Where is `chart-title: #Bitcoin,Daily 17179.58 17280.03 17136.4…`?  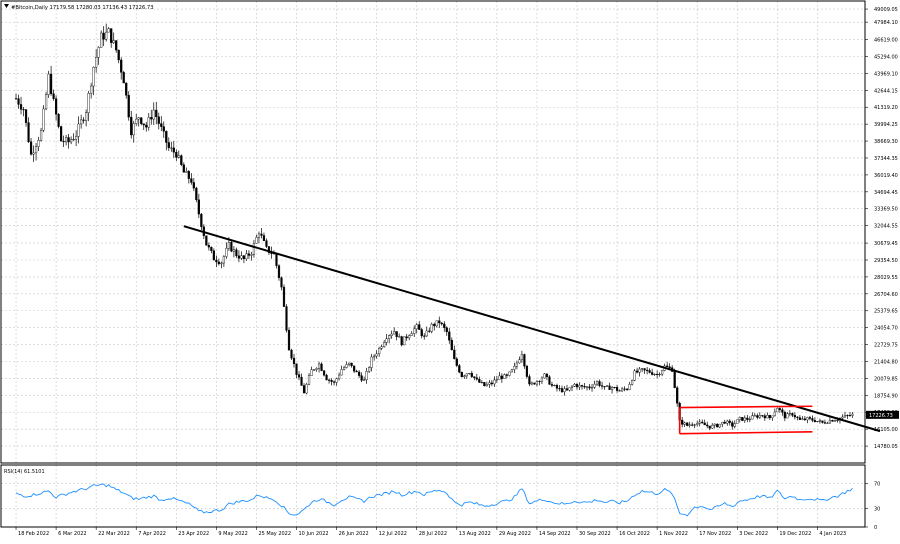
chart-title: #Bitcoin,Daily 17179.58 17280.03 17136.4… is located at coordinates (82, 8).